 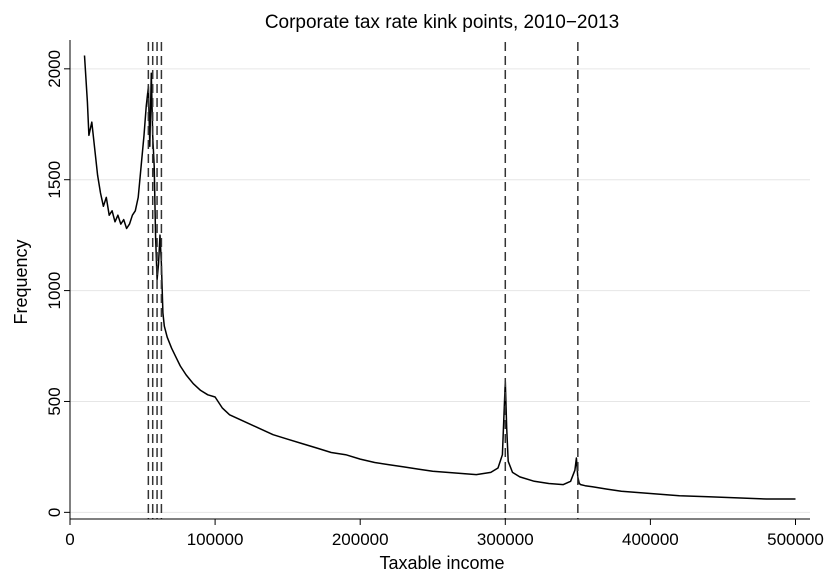 What do you see at coordinates (54, 512) in the screenshot?
I see `y-tick-label: 0` at bounding box center [54, 512].